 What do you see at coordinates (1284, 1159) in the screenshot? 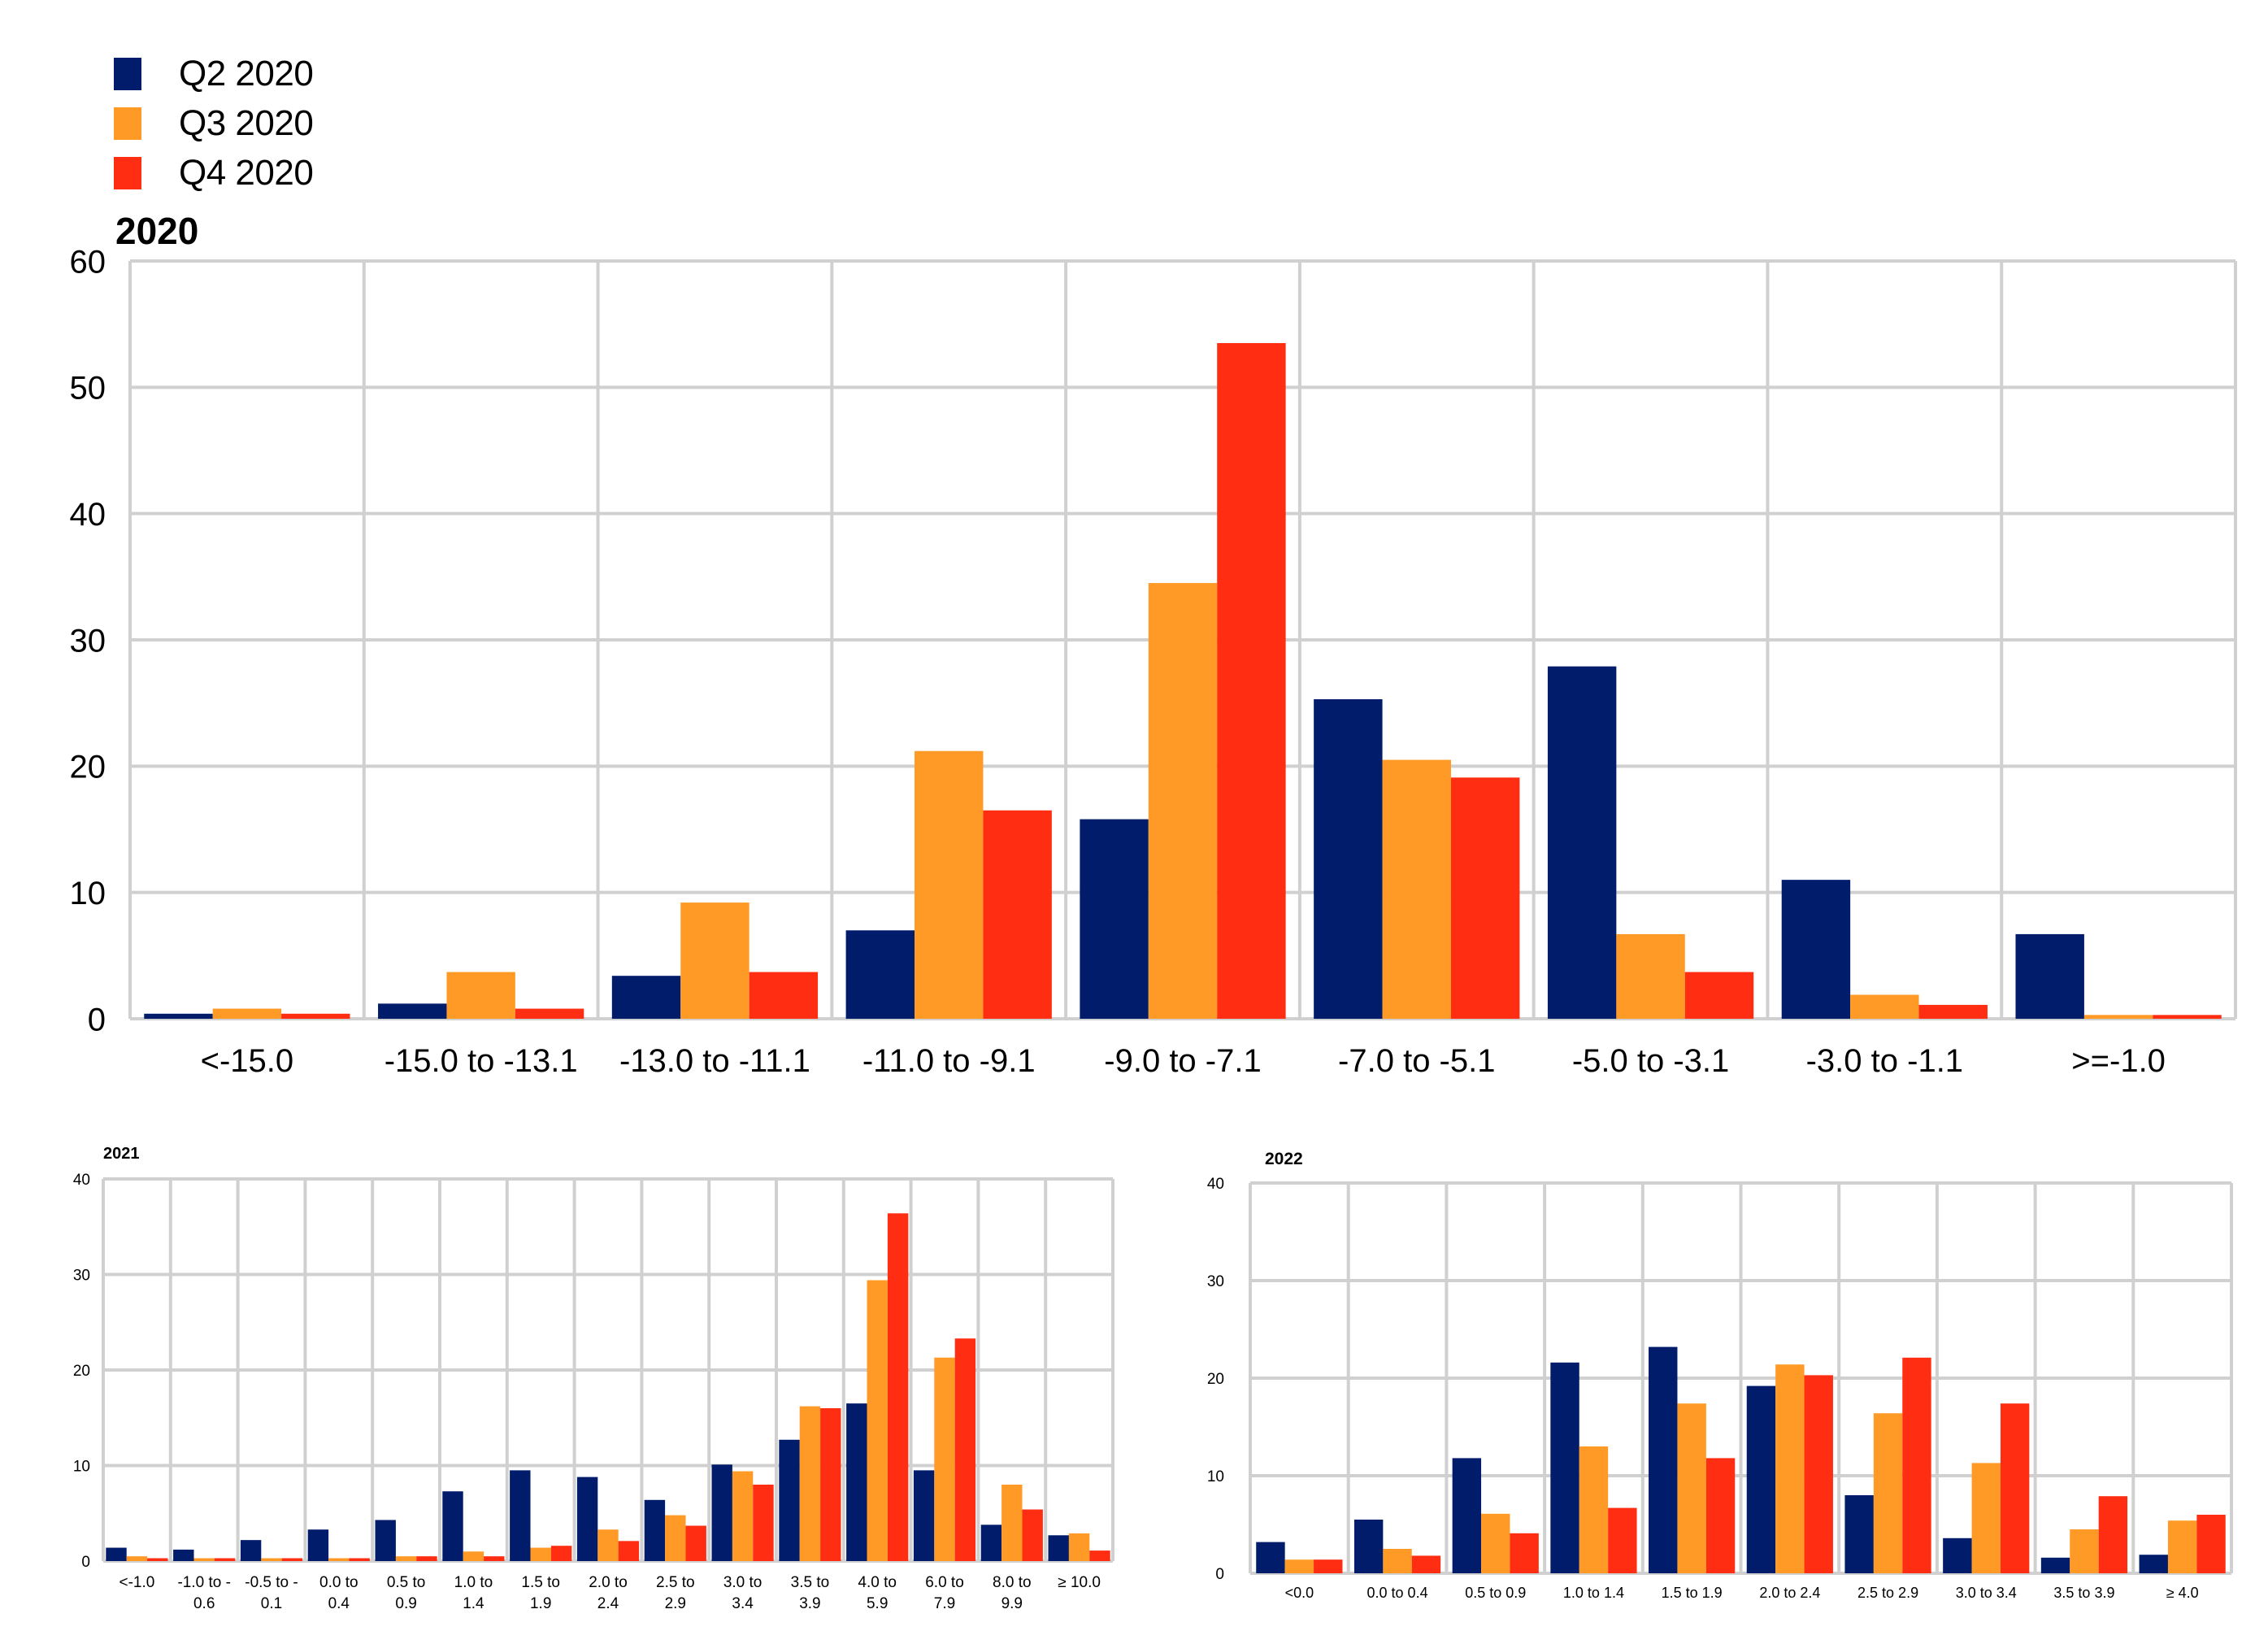
I see `chart-title: 2022` at bounding box center [1284, 1159].